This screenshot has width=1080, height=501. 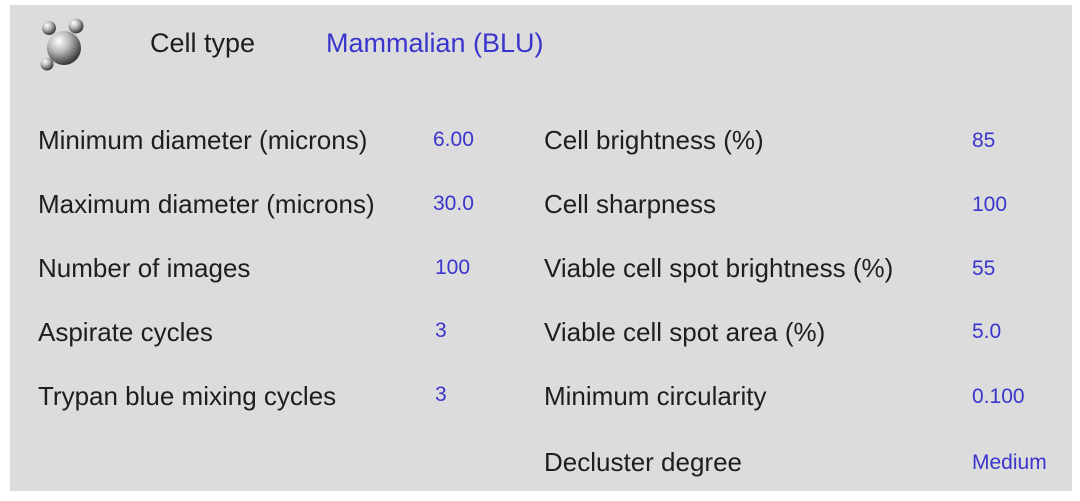 What do you see at coordinates (187, 396) in the screenshot?
I see `trypan-blue-mixing-cycles-label: Trypan blue mixing cycles` at bounding box center [187, 396].